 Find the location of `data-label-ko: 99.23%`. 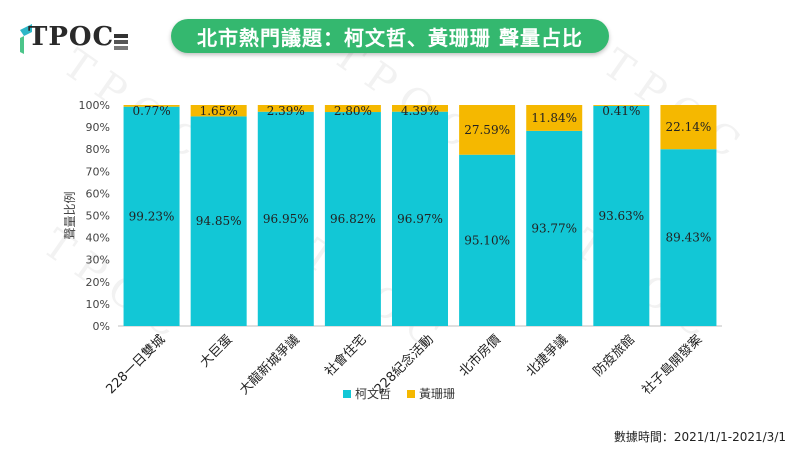

data-label-ko: 99.23% is located at coordinates (152, 216).